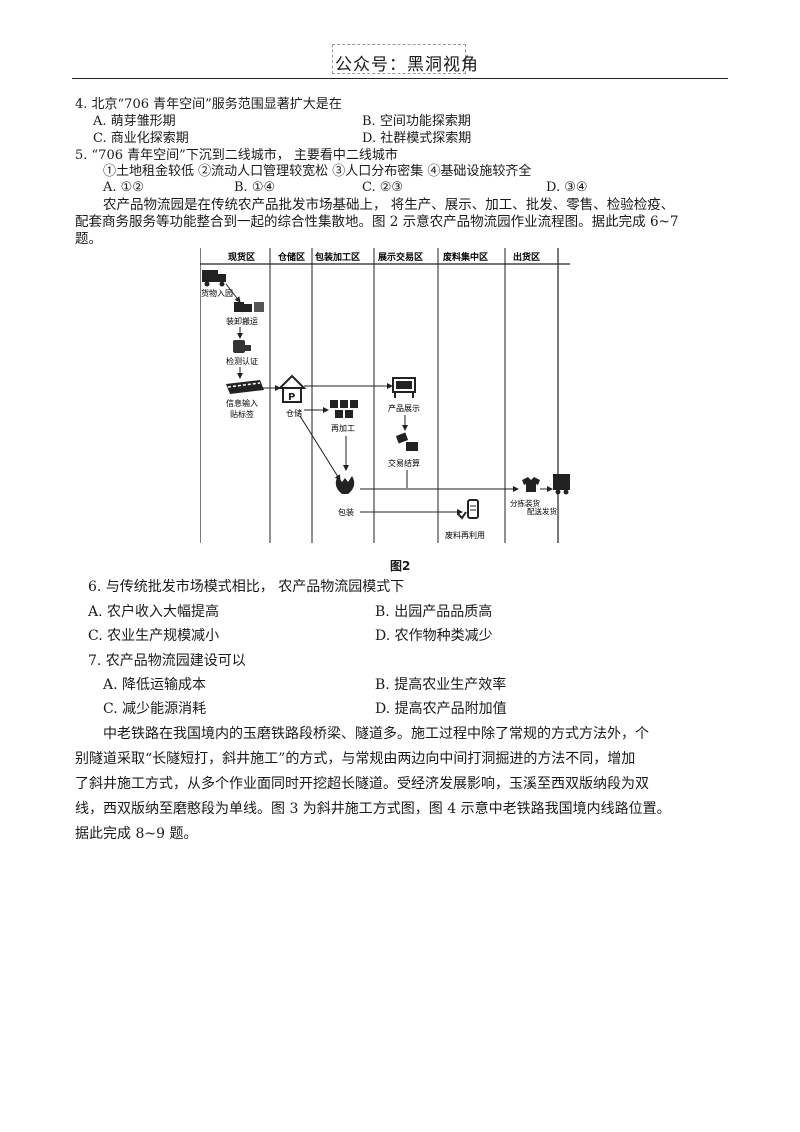 This screenshot has height=1132, width=800. I want to click on q7-option-d: D. 提高农产品附加值, so click(441, 709).